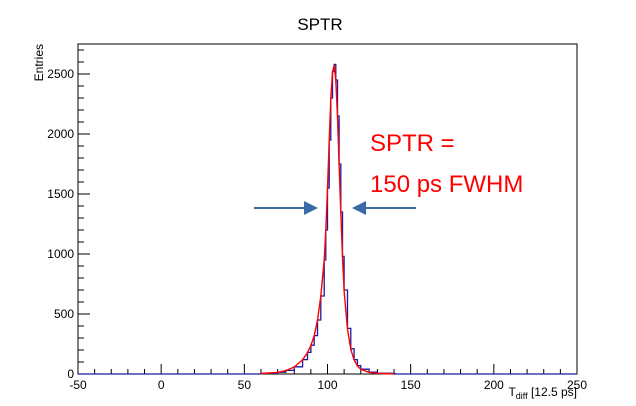 The image size is (636, 406). I want to click on y-axis-label: Entries, so click(39, 62).